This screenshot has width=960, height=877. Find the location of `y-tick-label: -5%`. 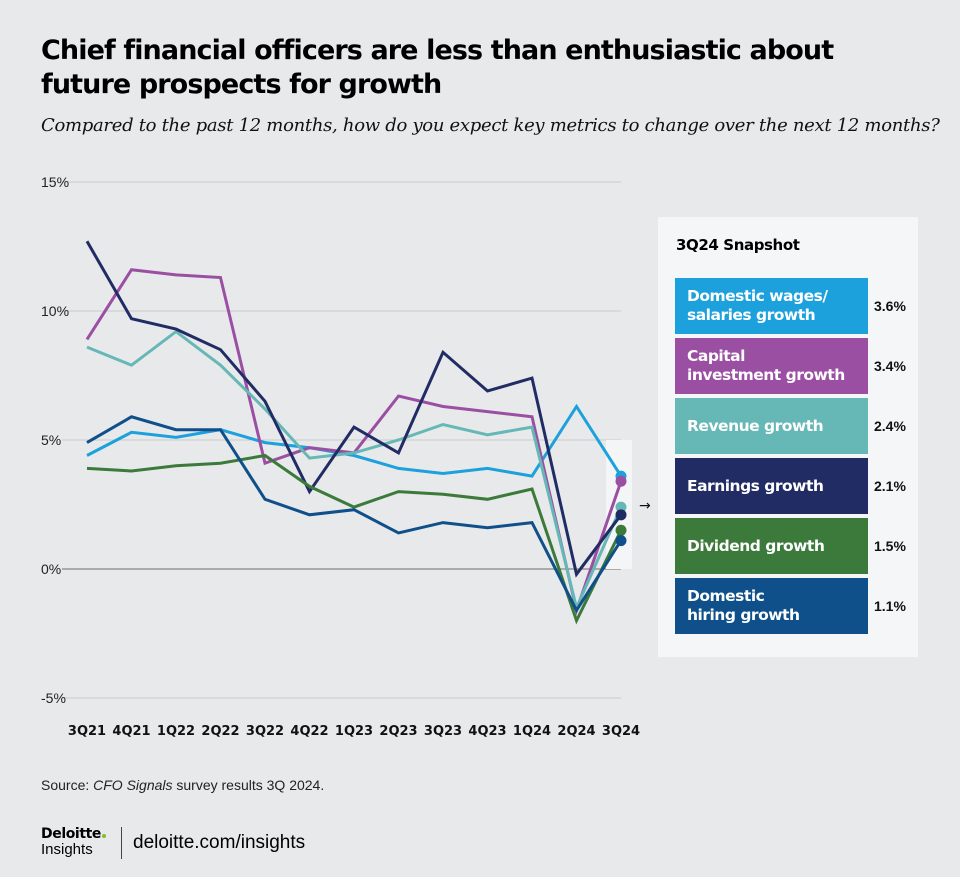

y-tick-label: -5% is located at coordinates (53, 698).